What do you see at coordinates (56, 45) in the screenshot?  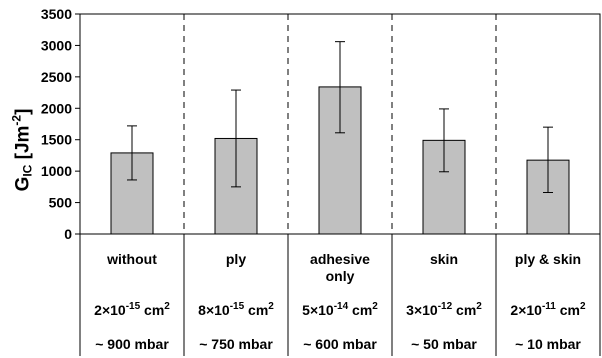 I see `y-tick-label: 3000` at bounding box center [56, 45].